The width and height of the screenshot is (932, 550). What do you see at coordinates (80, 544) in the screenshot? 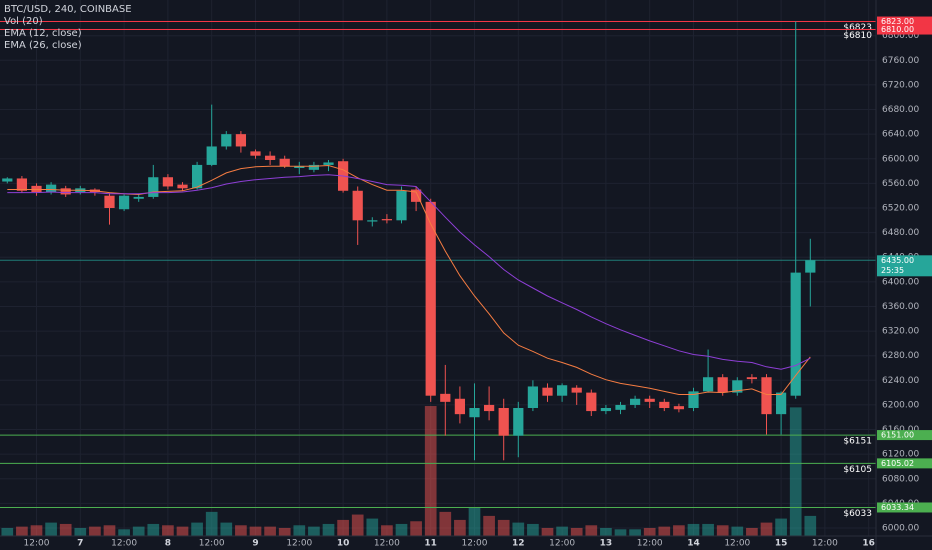
I see `x-tick-label: 7` at bounding box center [80, 544].